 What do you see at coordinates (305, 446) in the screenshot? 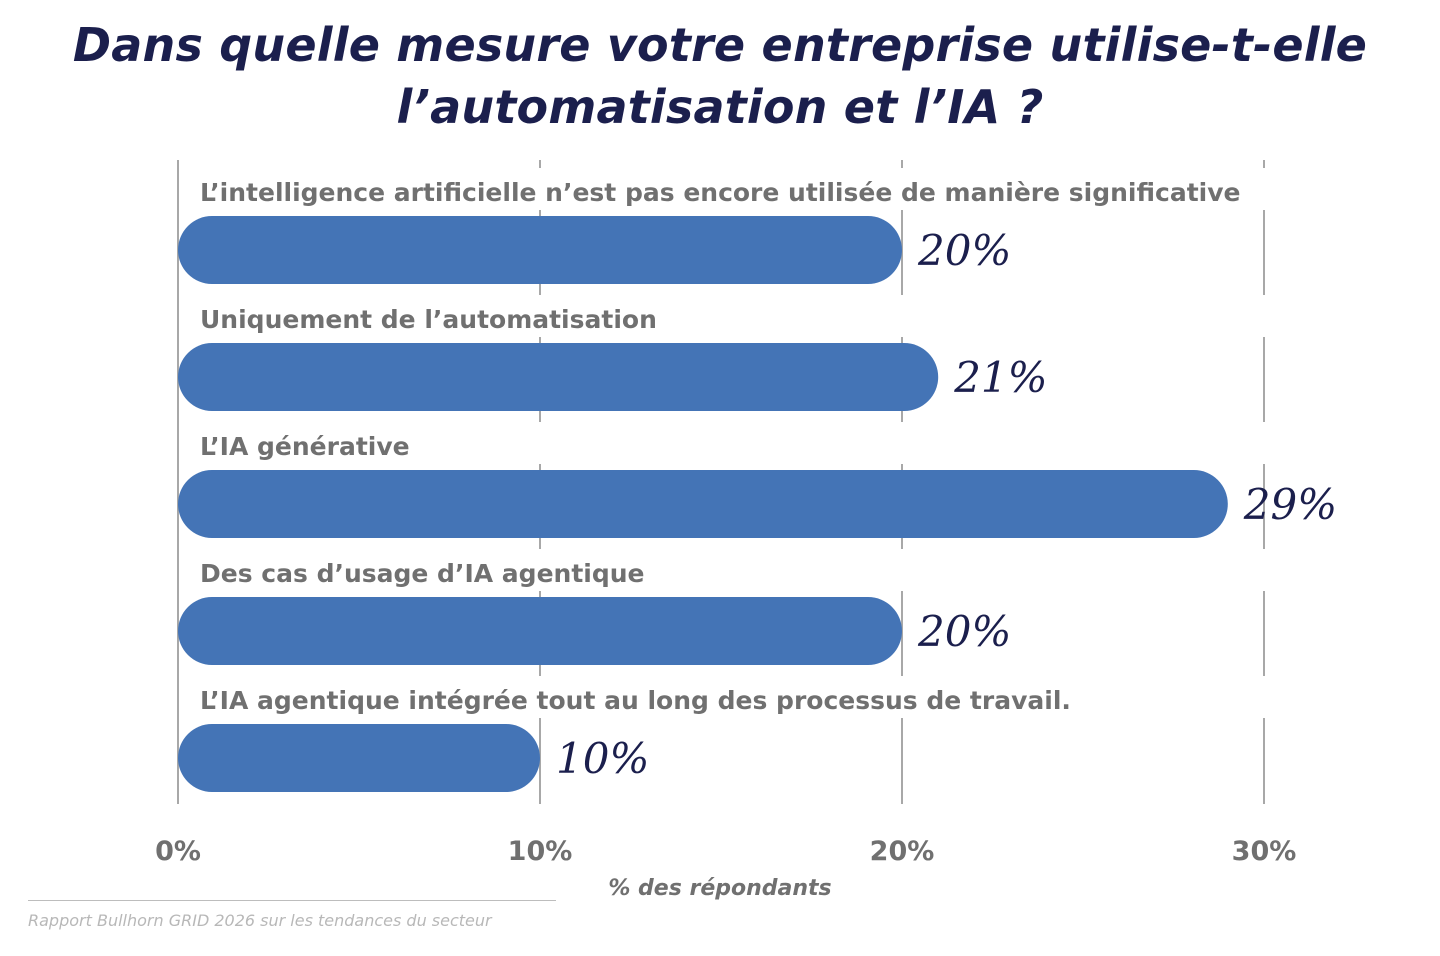
I see `category-label-2: L’IA générative` at bounding box center [305, 446].